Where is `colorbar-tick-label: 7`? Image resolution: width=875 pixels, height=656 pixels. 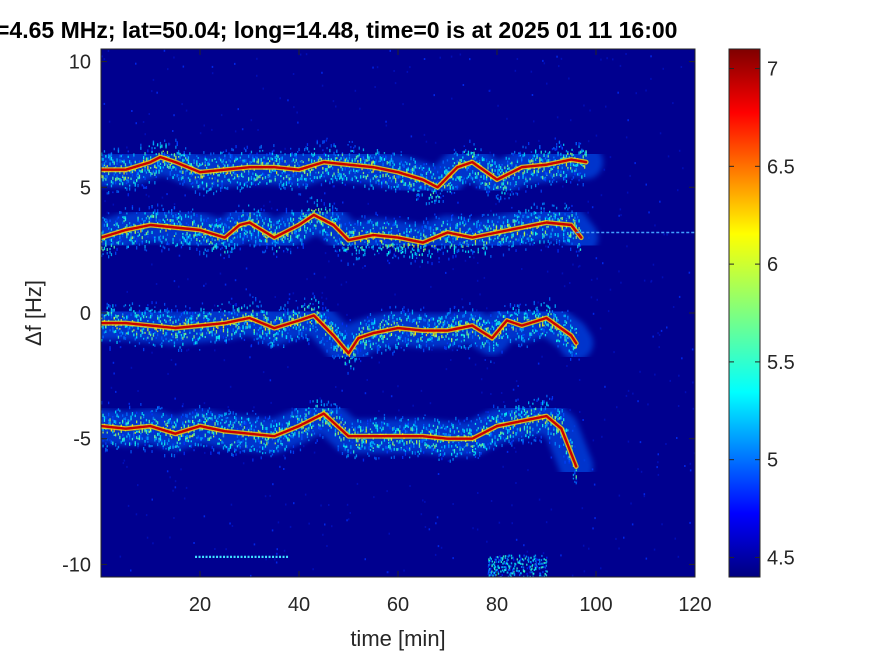
colorbar-tick-label: 7 is located at coordinates (772, 70).